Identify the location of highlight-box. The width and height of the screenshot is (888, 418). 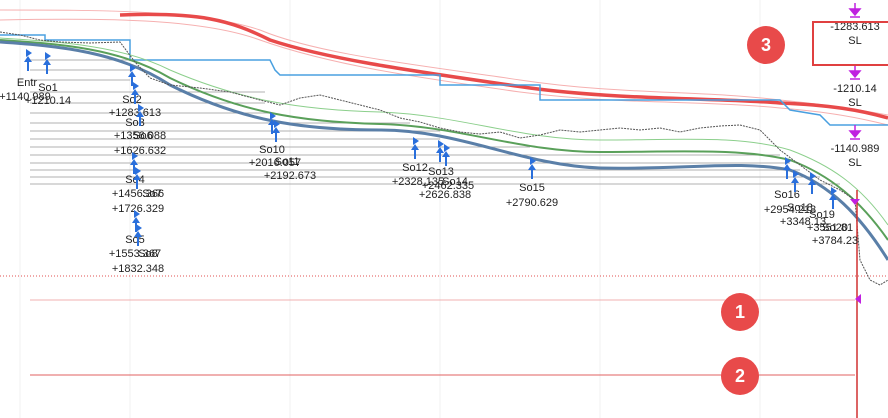
(850, 43).